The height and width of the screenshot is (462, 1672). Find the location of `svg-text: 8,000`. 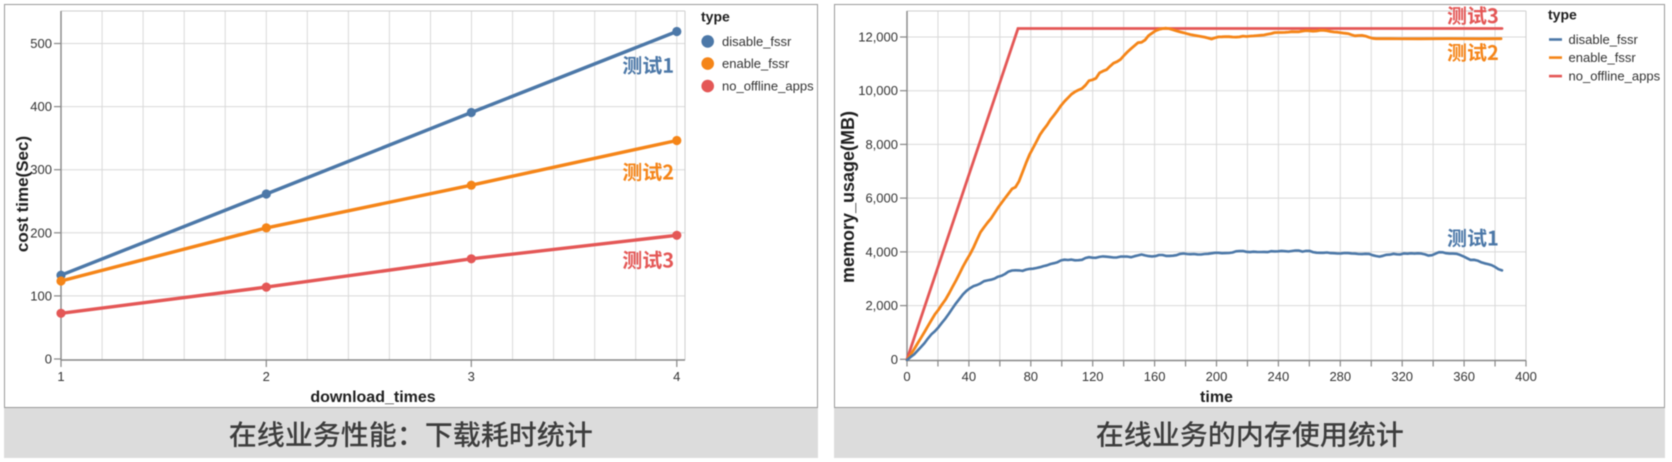

svg-text: 8,000 is located at coordinates (881, 144).